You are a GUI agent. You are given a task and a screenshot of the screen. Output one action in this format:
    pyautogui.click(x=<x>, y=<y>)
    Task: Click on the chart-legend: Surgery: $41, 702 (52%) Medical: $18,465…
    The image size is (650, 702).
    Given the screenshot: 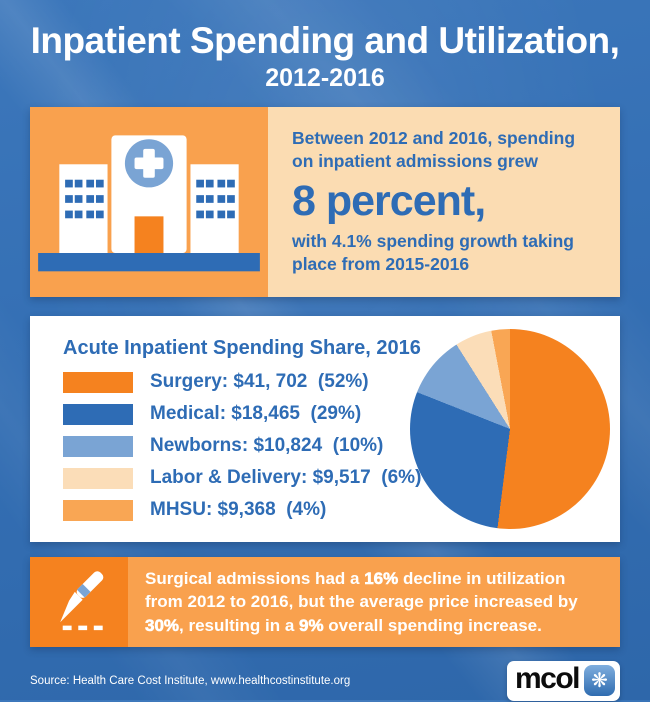 What is the action you would take?
    pyautogui.click(x=242, y=451)
    